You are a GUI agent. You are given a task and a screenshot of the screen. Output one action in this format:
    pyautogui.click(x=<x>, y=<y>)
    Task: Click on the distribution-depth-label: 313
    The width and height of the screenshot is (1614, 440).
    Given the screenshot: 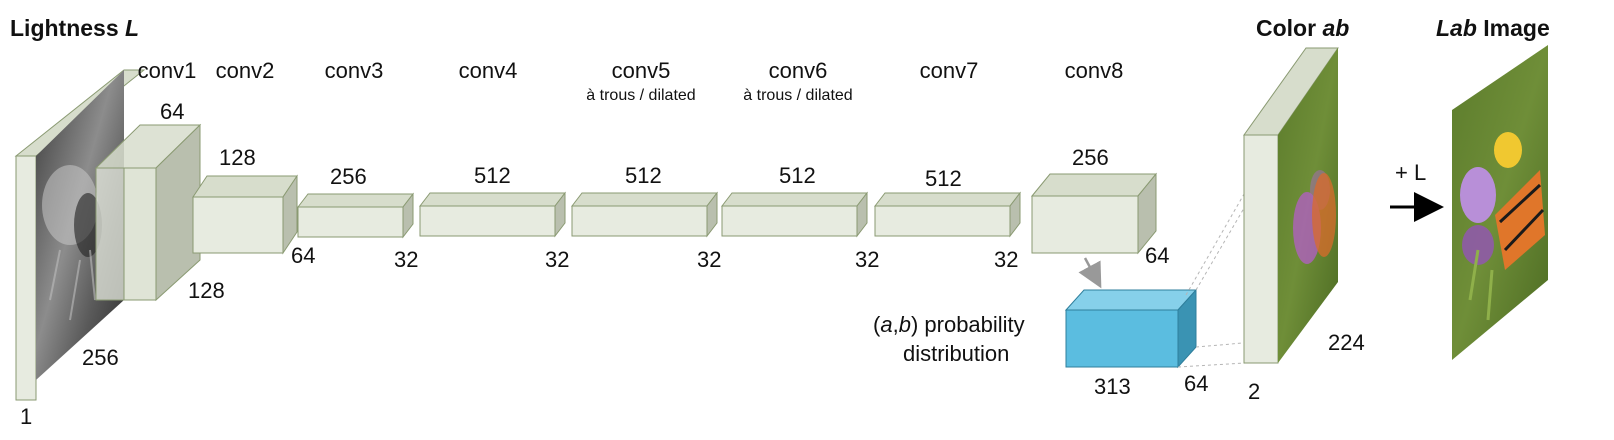 What is the action you would take?
    pyautogui.click(x=1112, y=386)
    